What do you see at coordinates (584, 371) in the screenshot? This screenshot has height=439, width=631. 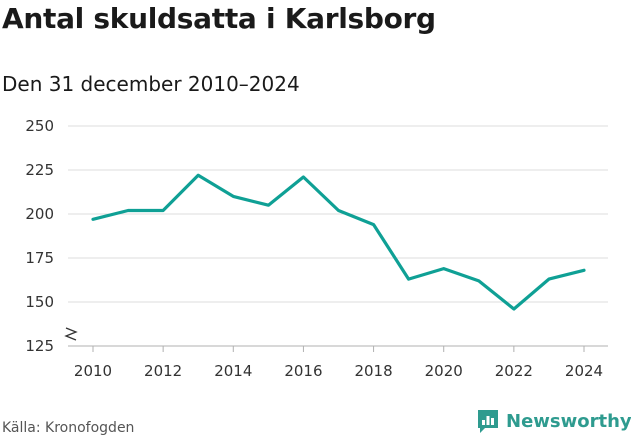 I see `x-tick-label: 2024` at bounding box center [584, 371].